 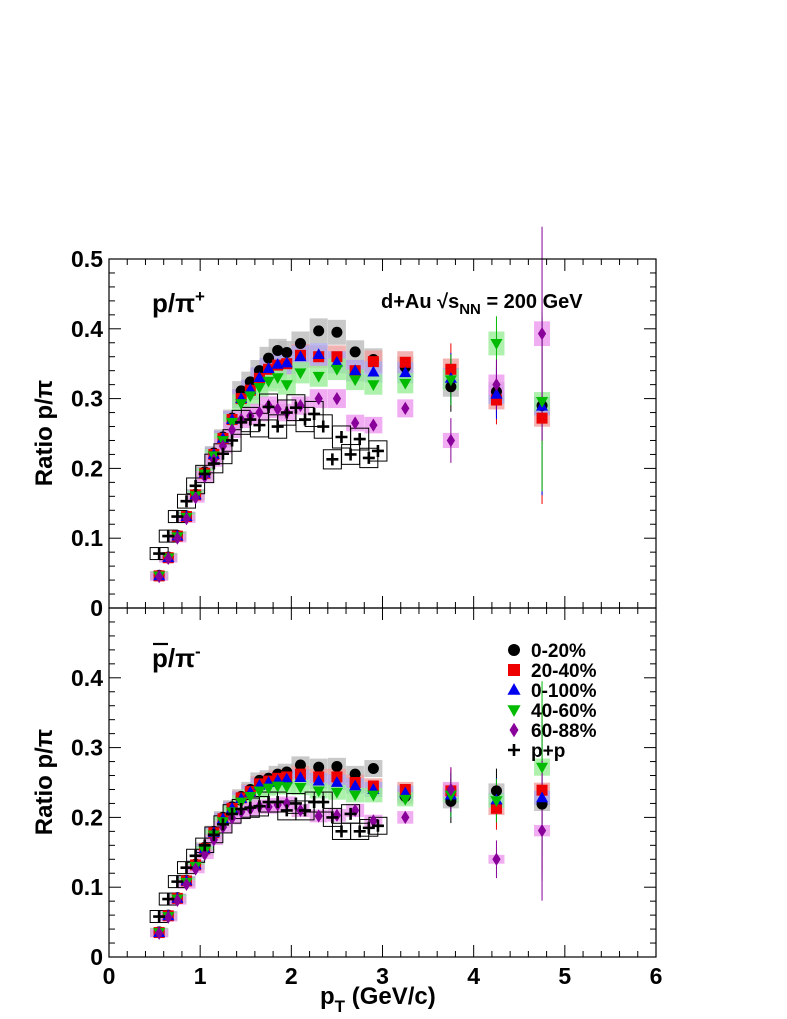 What do you see at coordinates (564, 976) in the screenshot?
I see `x-tick-label: 5` at bounding box center [564, 976].